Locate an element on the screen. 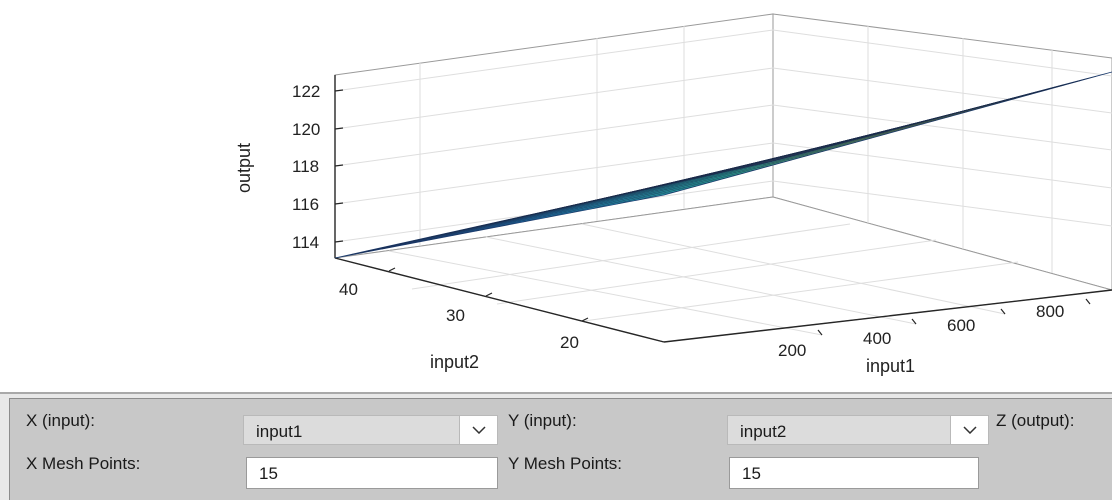  z-output-label: Z (output): is located at coordinates (1035, 420).